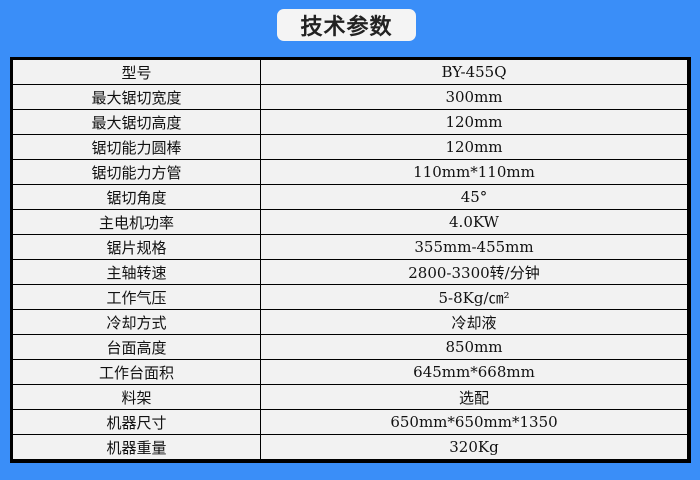  What do you see at coordinates (474, 247) in the screenshot?
I see `spec-value: 355mm-455mm` at bounding box center [474, 247].